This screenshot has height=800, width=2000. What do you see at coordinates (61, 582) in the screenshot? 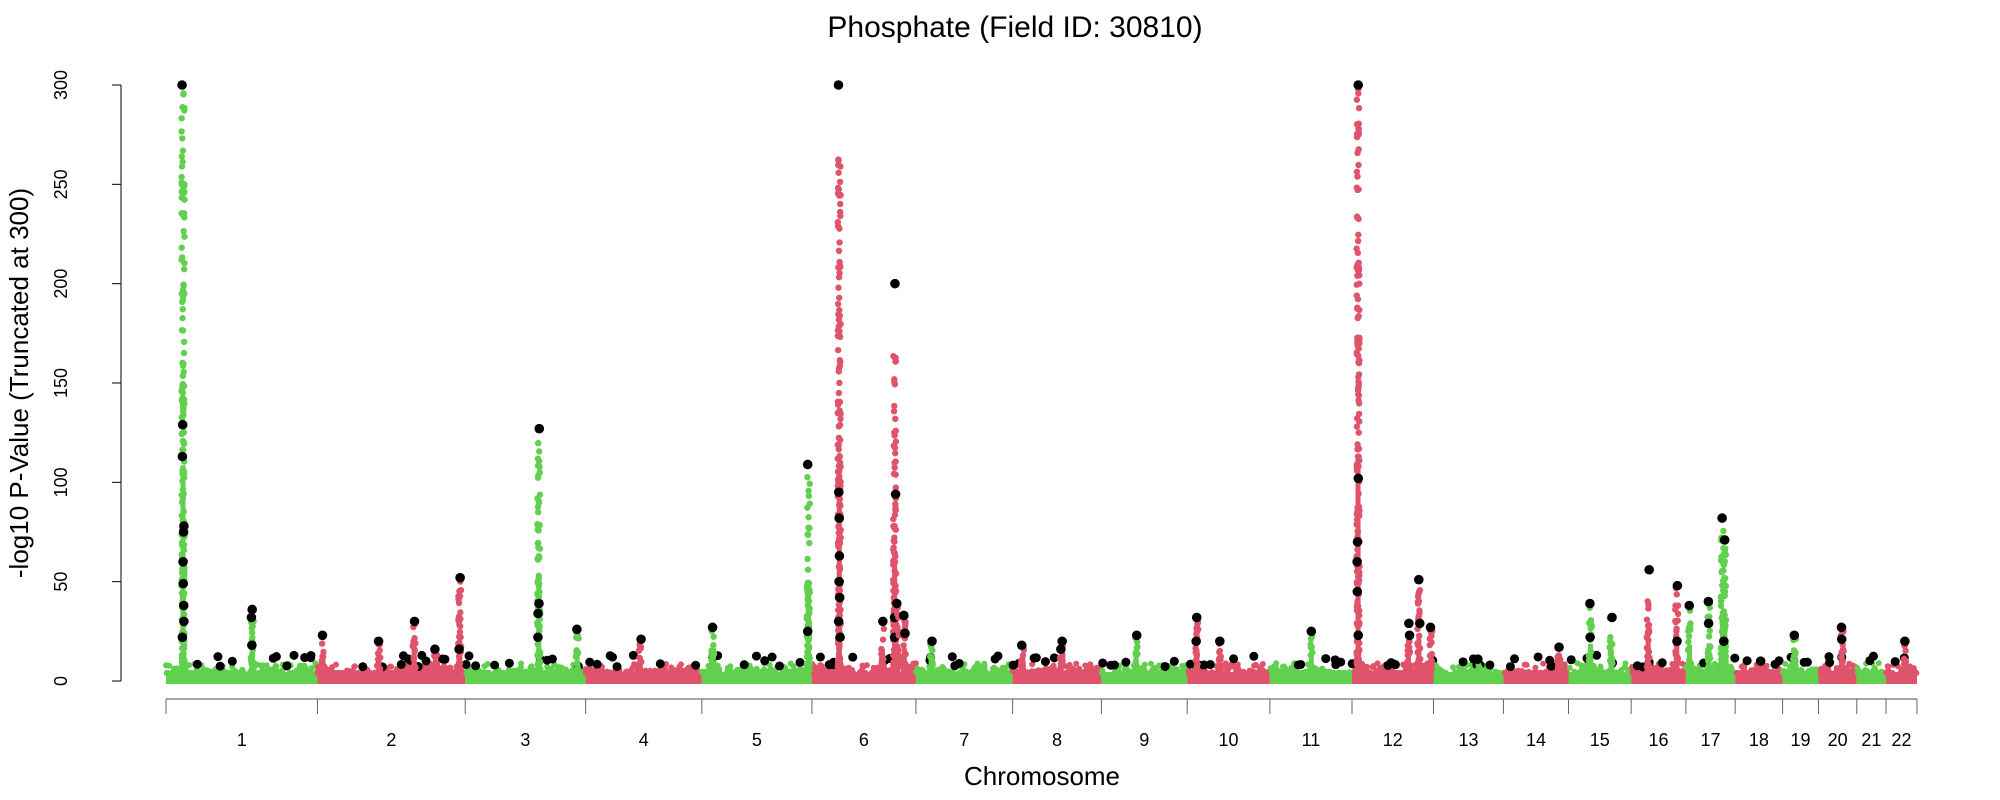
I see `y-tick-label: 50` at bounding box center [61, 582].